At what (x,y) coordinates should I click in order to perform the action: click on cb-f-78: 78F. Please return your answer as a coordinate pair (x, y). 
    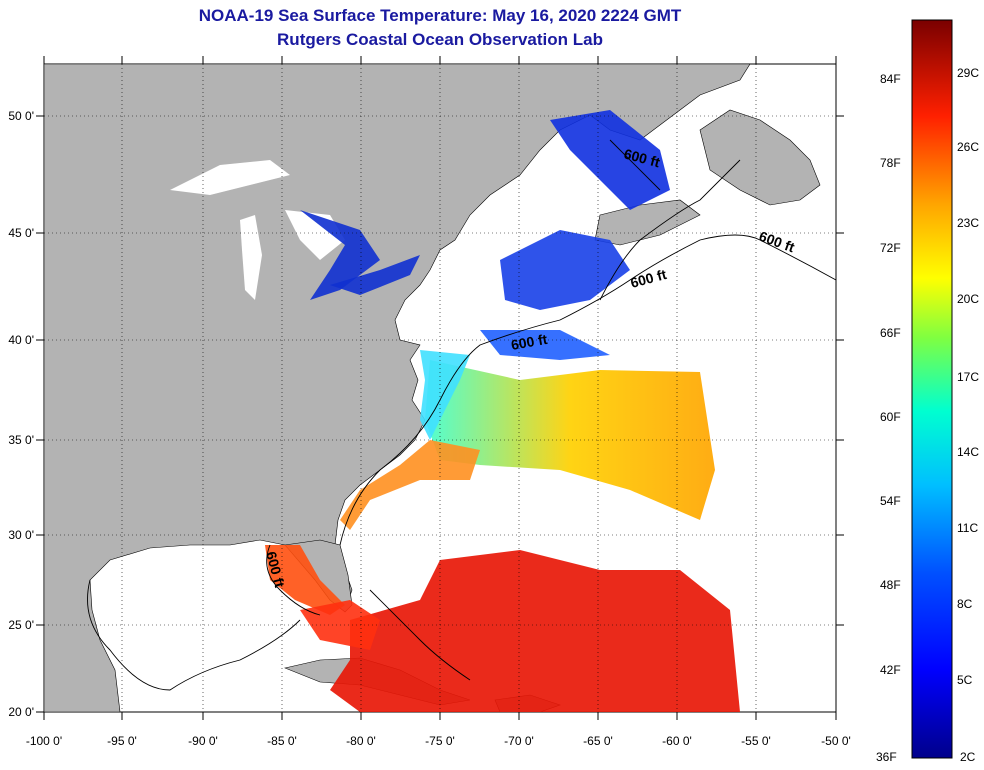
    Looking at the image, I should click on (890, 163).